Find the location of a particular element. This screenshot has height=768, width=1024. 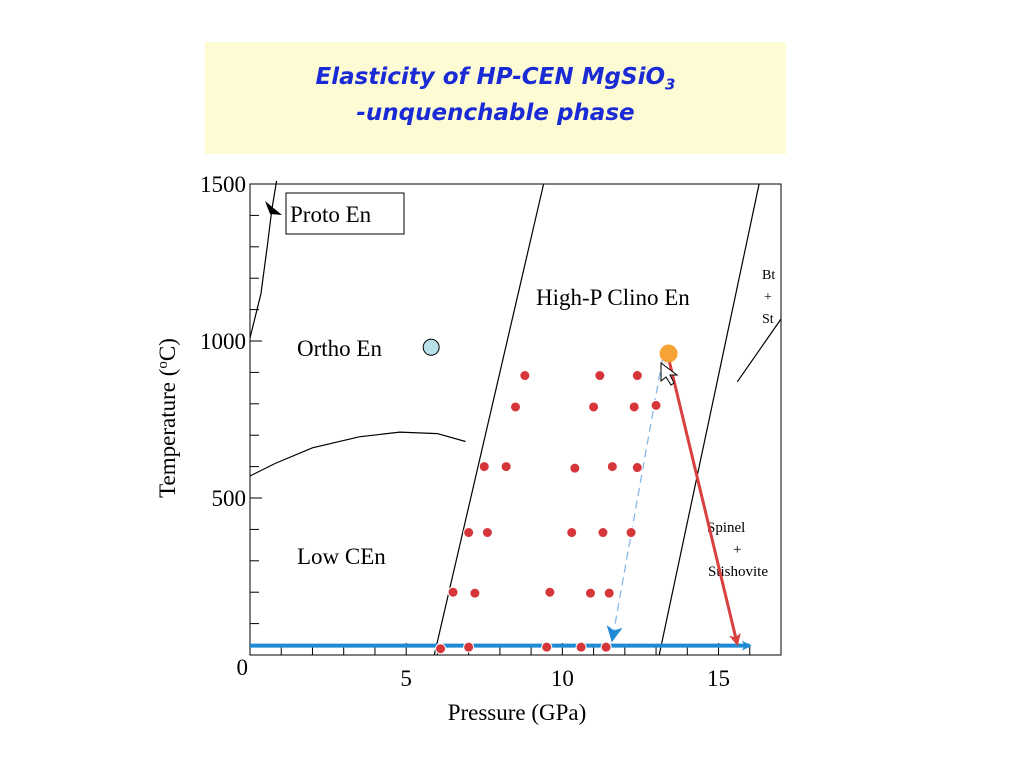

boundary-proto-ortho is located at coordinates (263, 259).